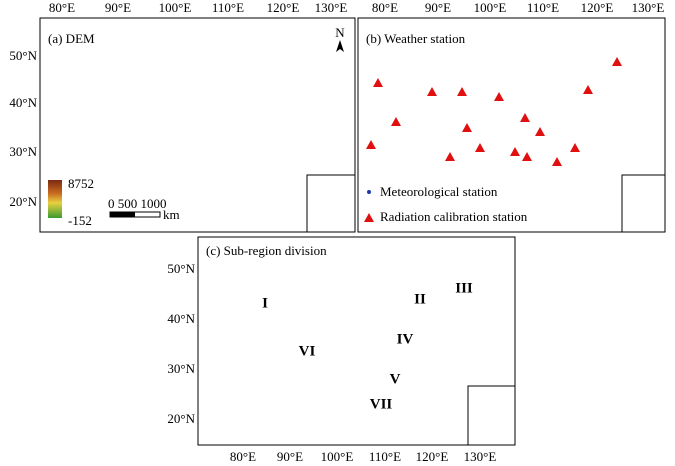 The image size is (675, 466). Describe the element at coordinates (137, 203) in the screenshot. I see `scale-labels: 0 500 1000` at that location.